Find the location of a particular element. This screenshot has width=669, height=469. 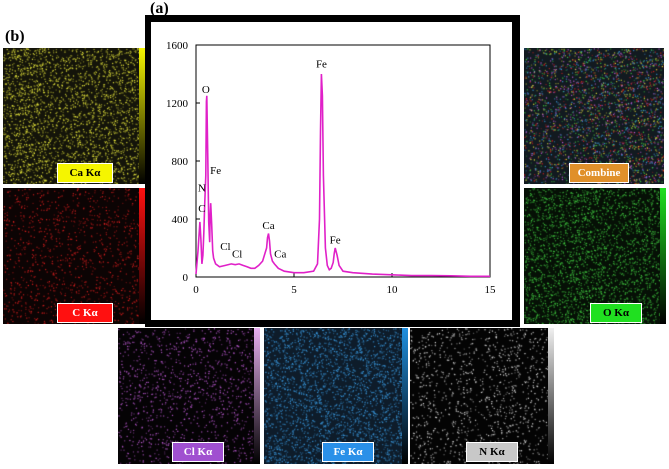

cl-intensity-bar is located at coordinates (257, 396).